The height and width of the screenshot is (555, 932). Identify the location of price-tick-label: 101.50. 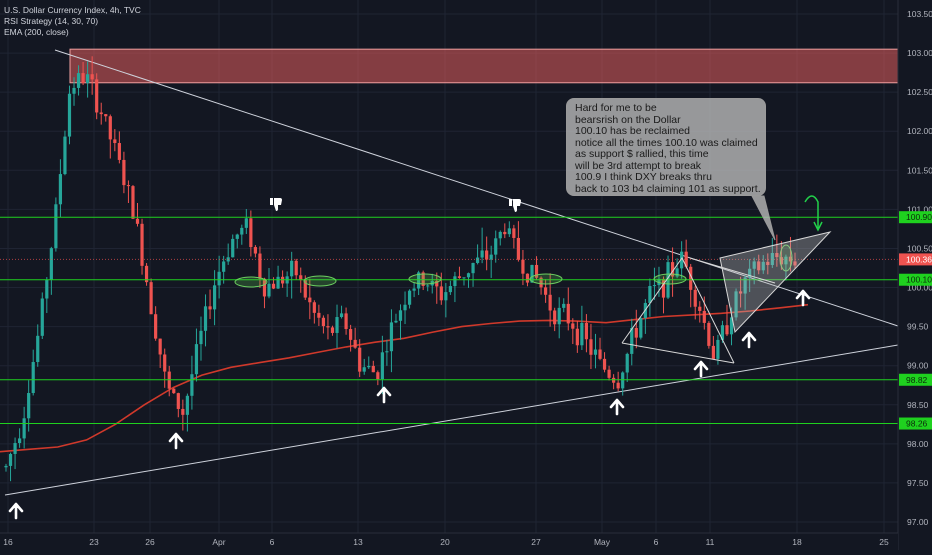
(919, 170).